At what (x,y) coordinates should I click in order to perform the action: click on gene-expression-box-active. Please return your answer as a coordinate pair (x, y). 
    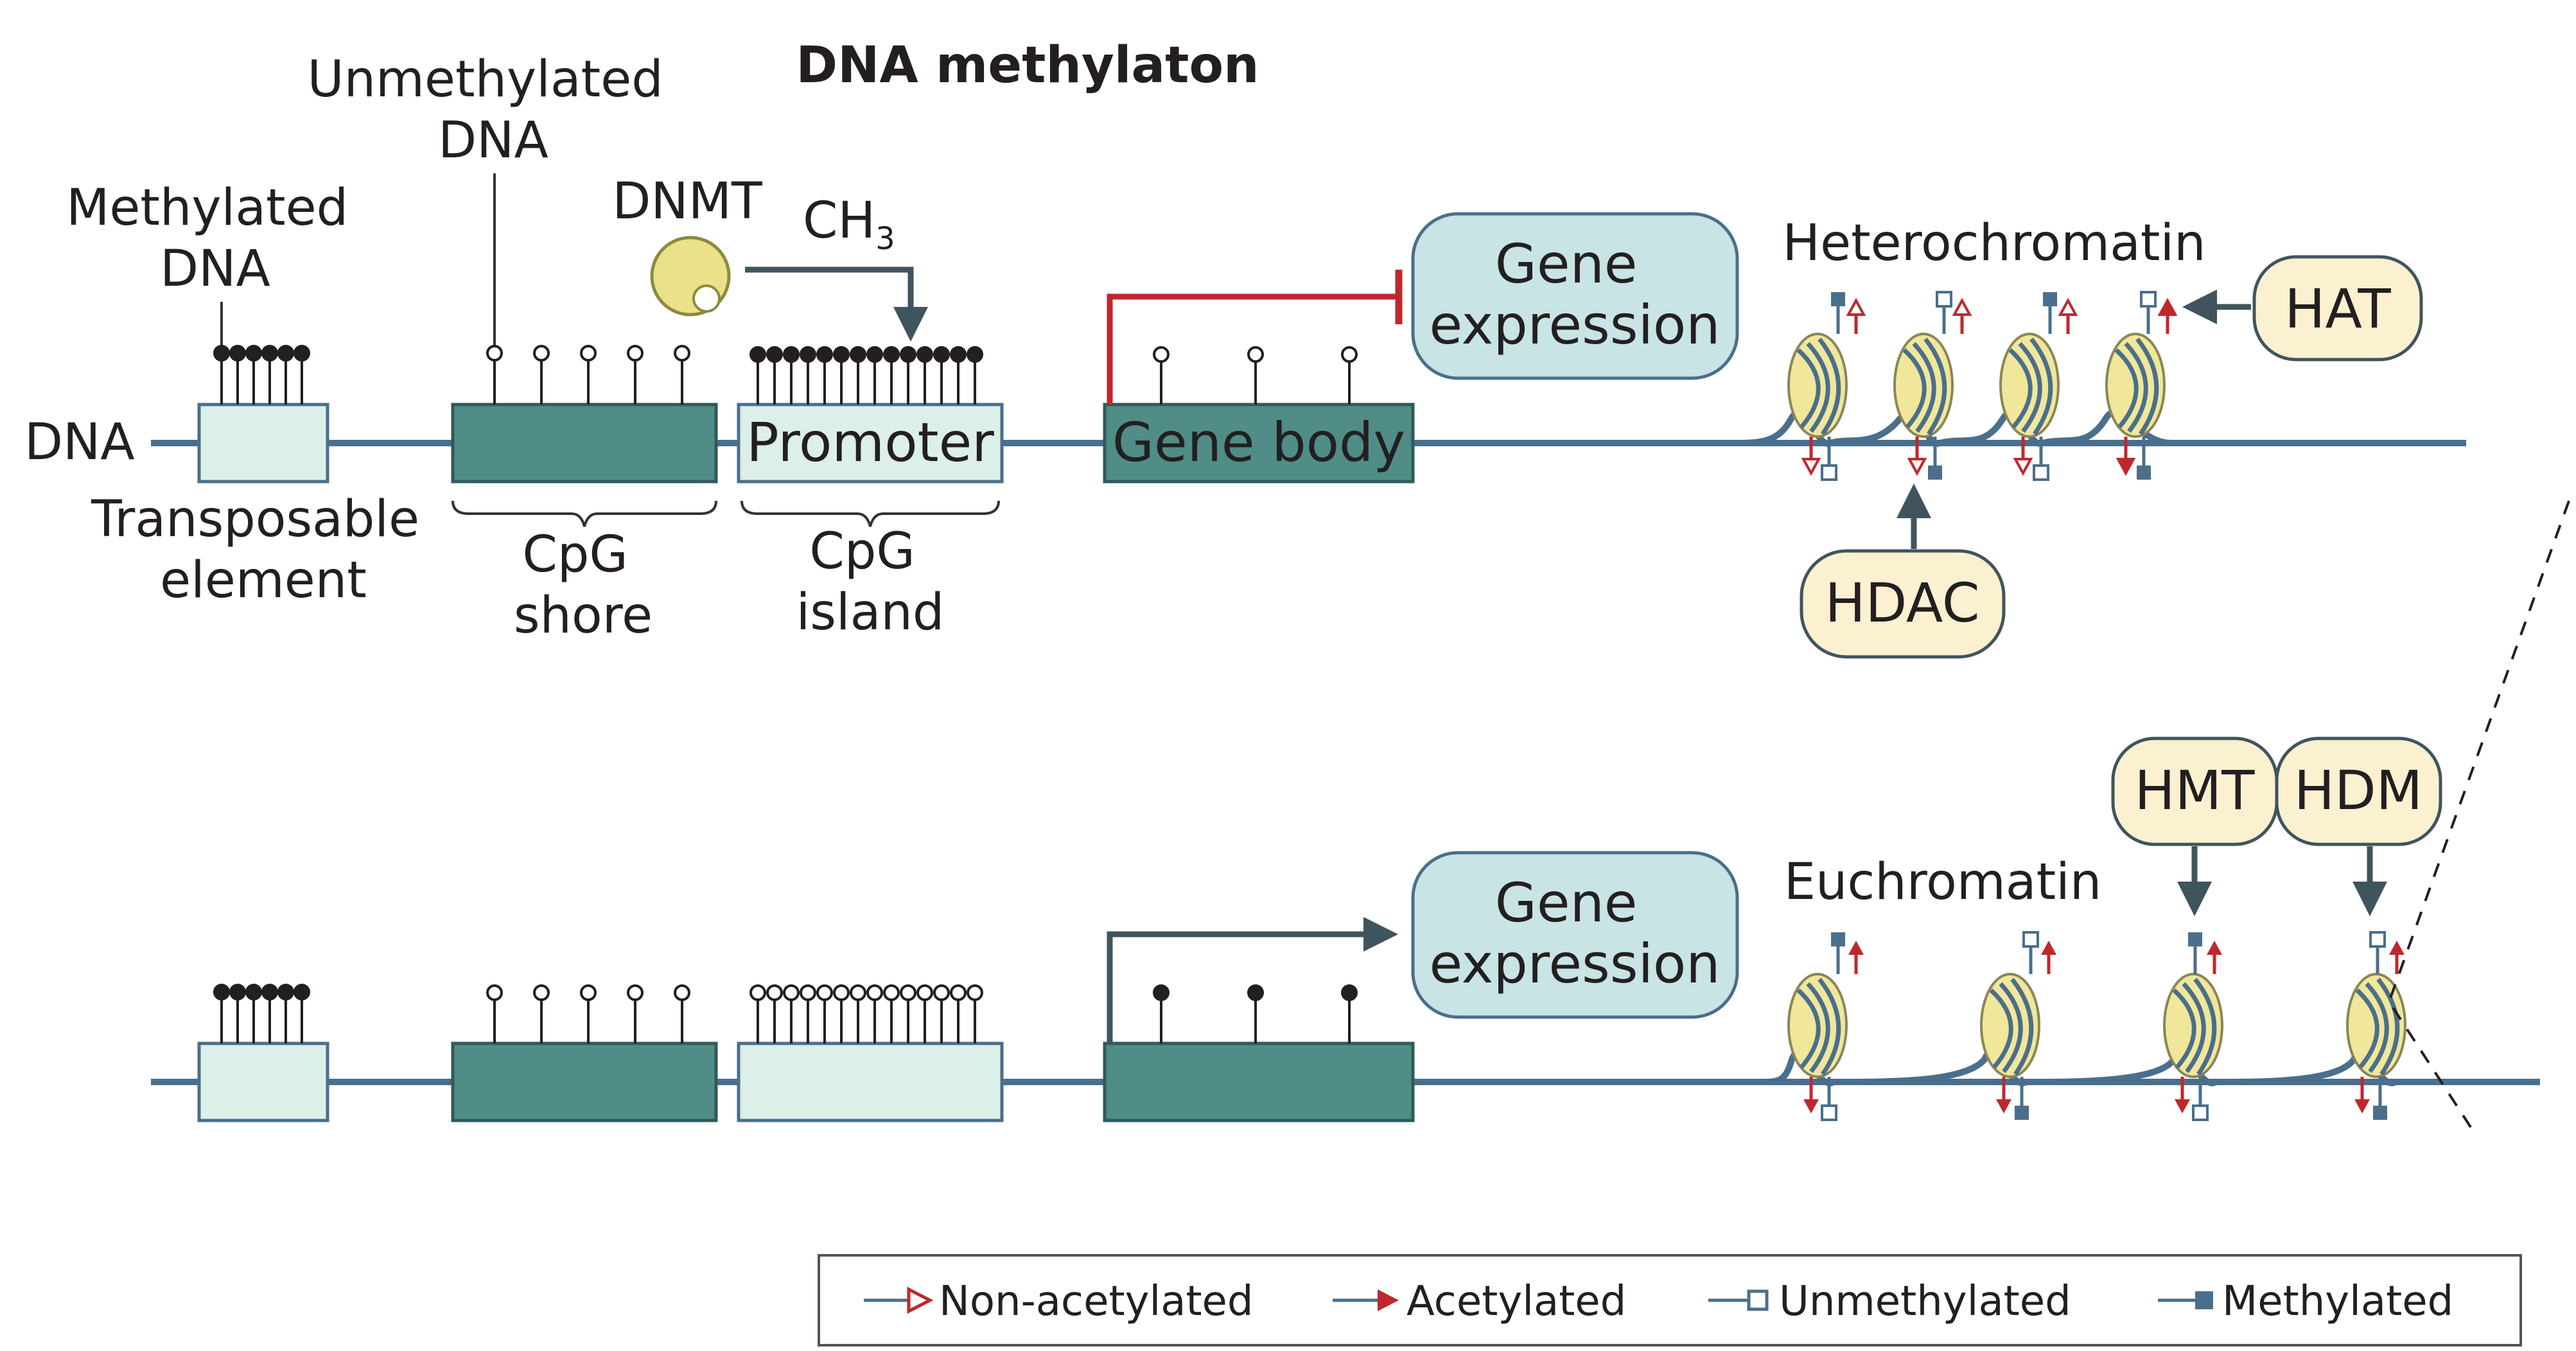
    Looking at the image, I should click on (1575, 935).